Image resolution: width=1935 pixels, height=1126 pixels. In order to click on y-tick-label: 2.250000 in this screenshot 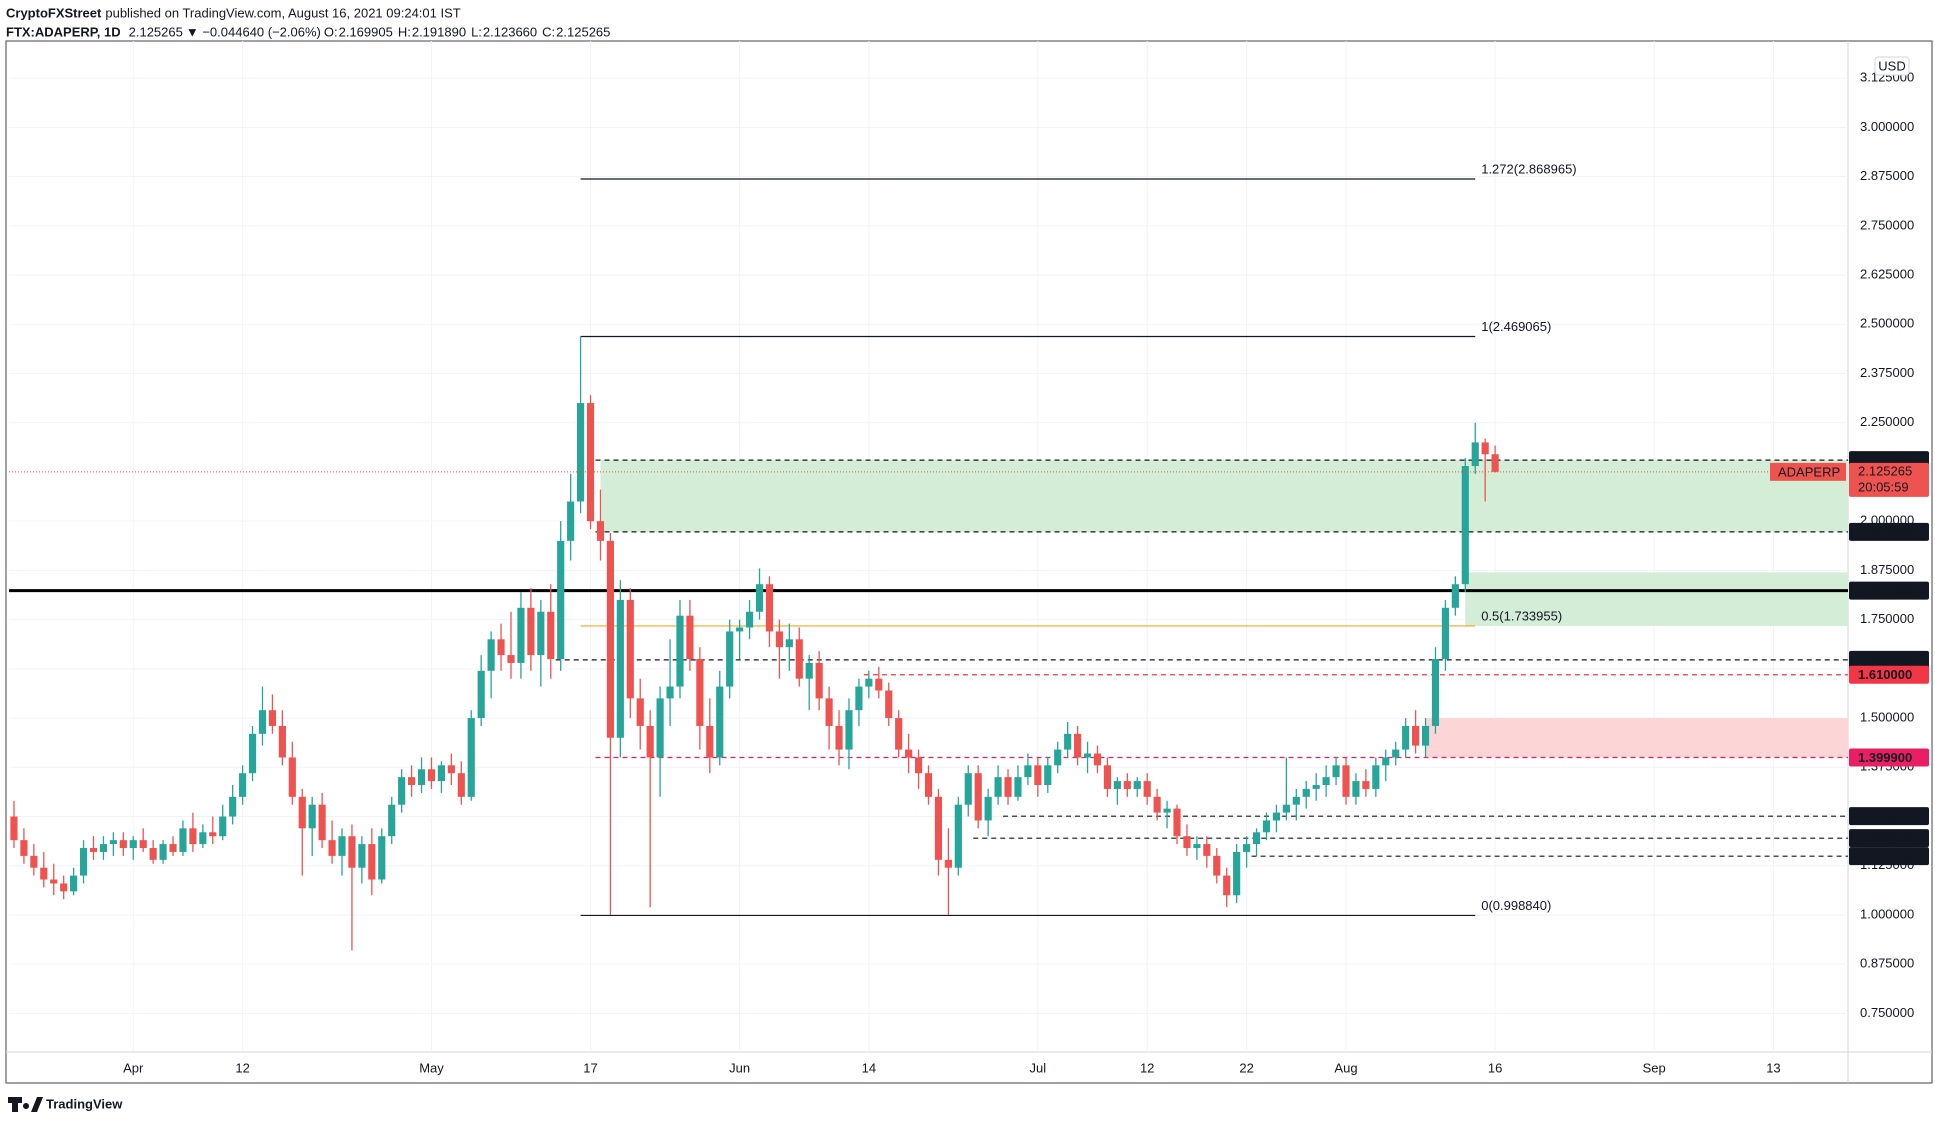, I will do `click(1887, 421)`.